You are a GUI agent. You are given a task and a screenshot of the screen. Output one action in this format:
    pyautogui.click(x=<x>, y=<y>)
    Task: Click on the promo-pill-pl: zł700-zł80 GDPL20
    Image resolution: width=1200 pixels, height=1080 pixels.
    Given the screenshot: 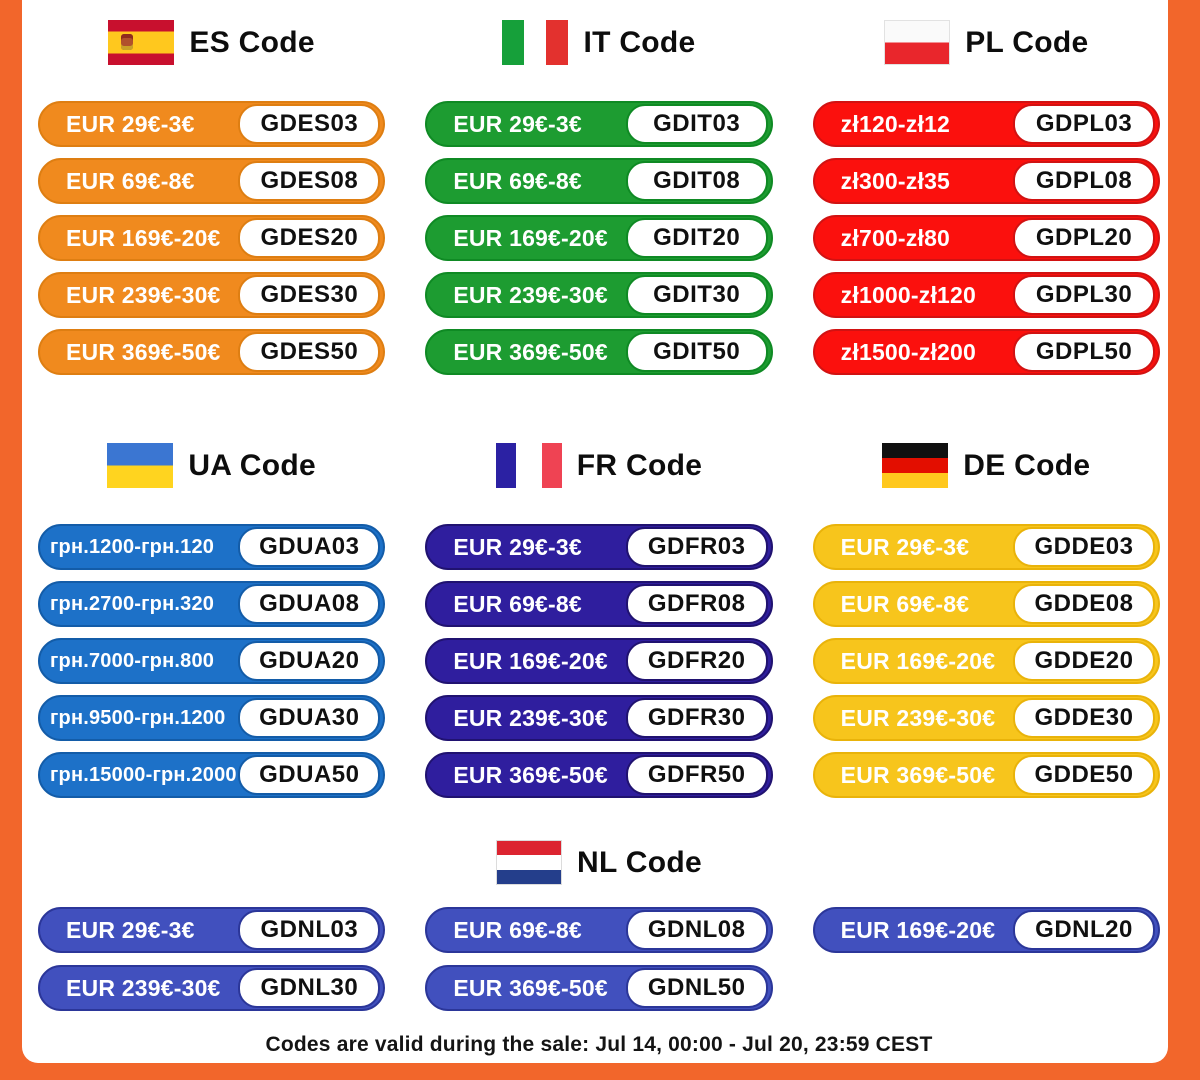 What is the action you would take?
    pyautogui.click(x=986, y=238)
    